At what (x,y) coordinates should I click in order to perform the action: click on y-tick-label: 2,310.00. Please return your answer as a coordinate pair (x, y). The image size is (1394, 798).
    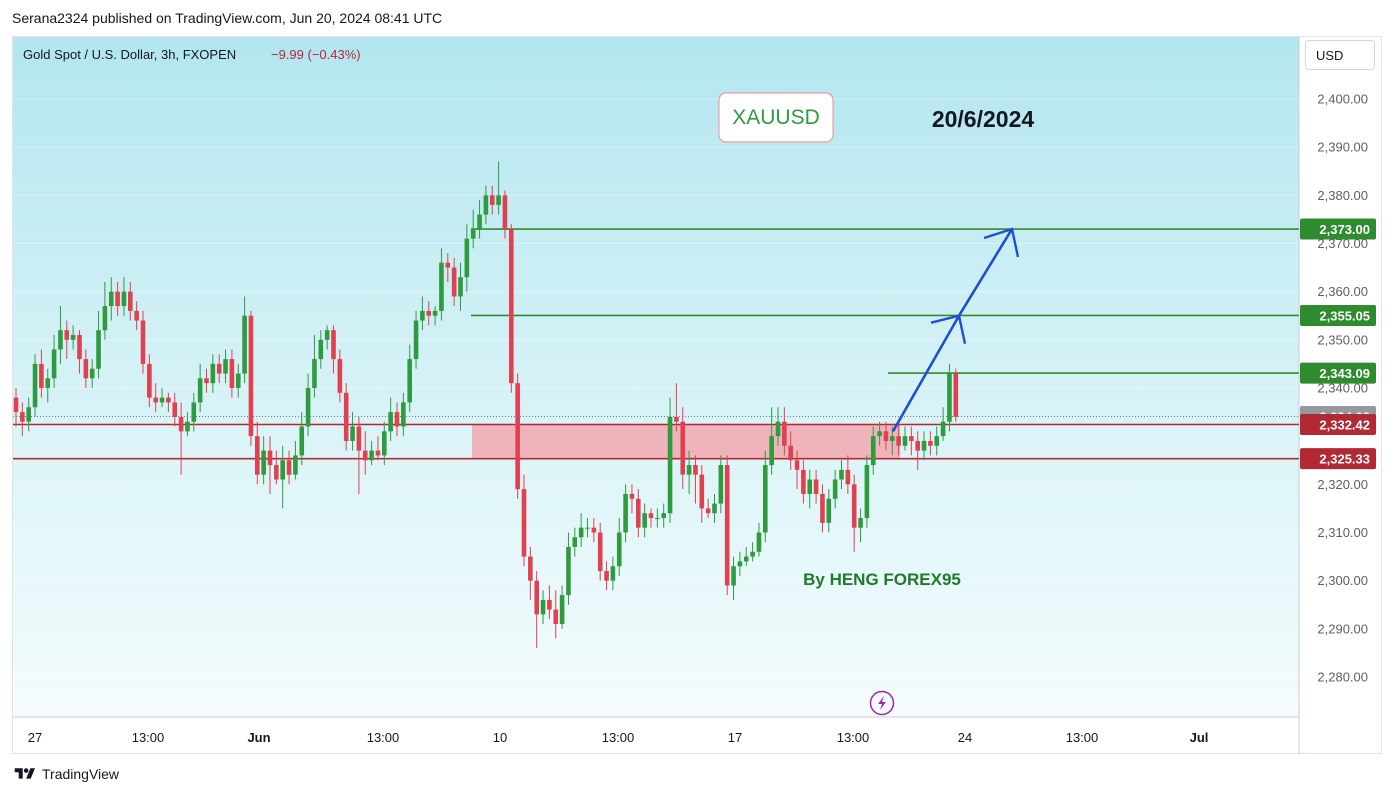
    Looking at the image, I should click on (1342, 532).